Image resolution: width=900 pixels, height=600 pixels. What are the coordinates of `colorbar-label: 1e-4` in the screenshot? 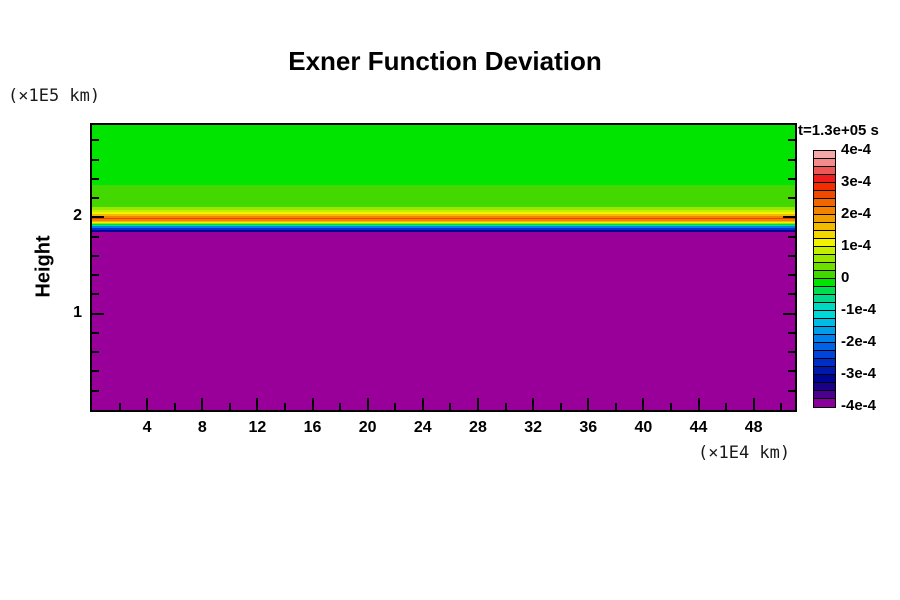 It's located at (856, 245).